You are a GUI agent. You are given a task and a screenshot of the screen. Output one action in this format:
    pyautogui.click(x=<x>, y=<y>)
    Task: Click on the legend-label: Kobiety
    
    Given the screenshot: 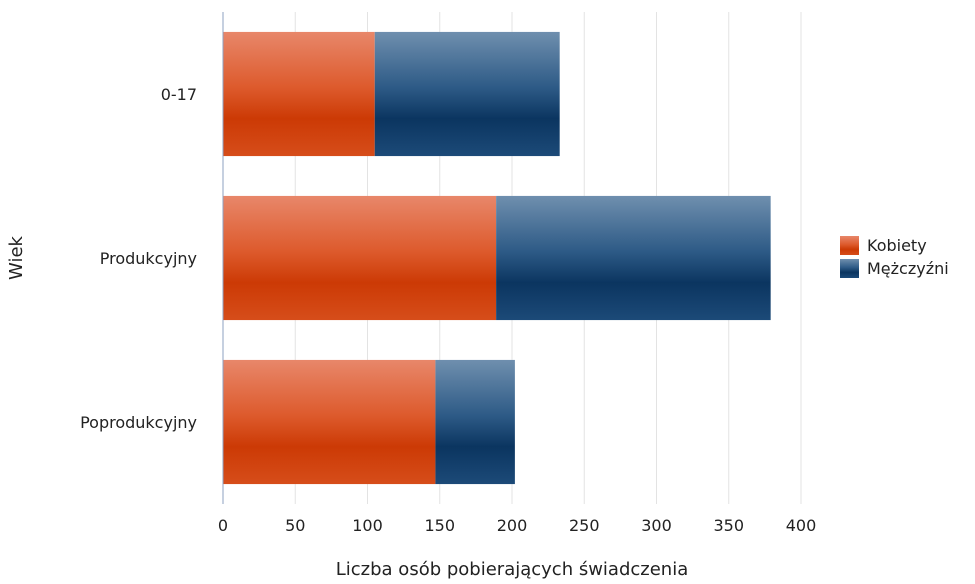 What is the action you would take?
    pyautogui.click(x=897, y=245)
    